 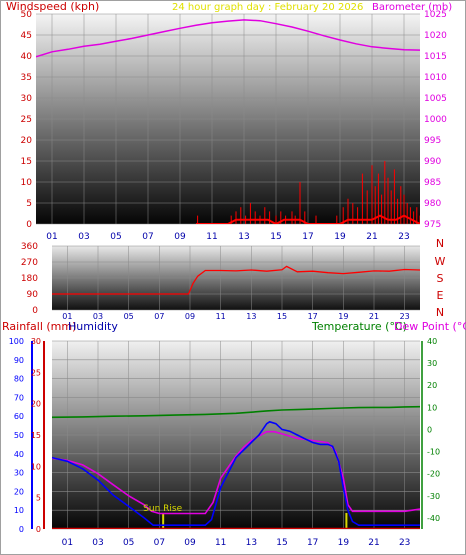 I want to click on barometer-axis-labels: 975 980 985 990 995 1000 1005 1010 1015 1020 1025, so click(x=435, y=120).